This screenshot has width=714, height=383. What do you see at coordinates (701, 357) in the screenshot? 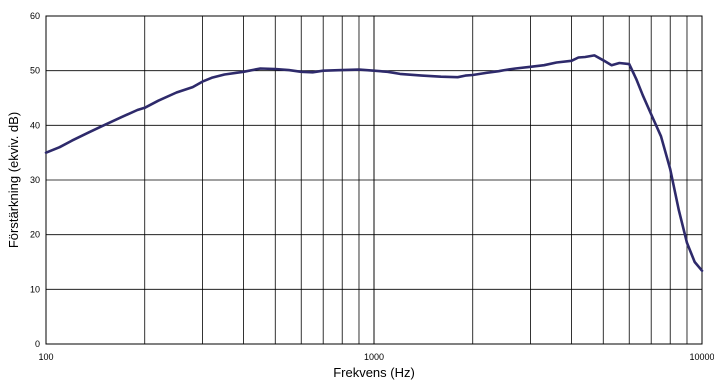
I see `x-tick-label: 10000` at bounding box center [701, 357].